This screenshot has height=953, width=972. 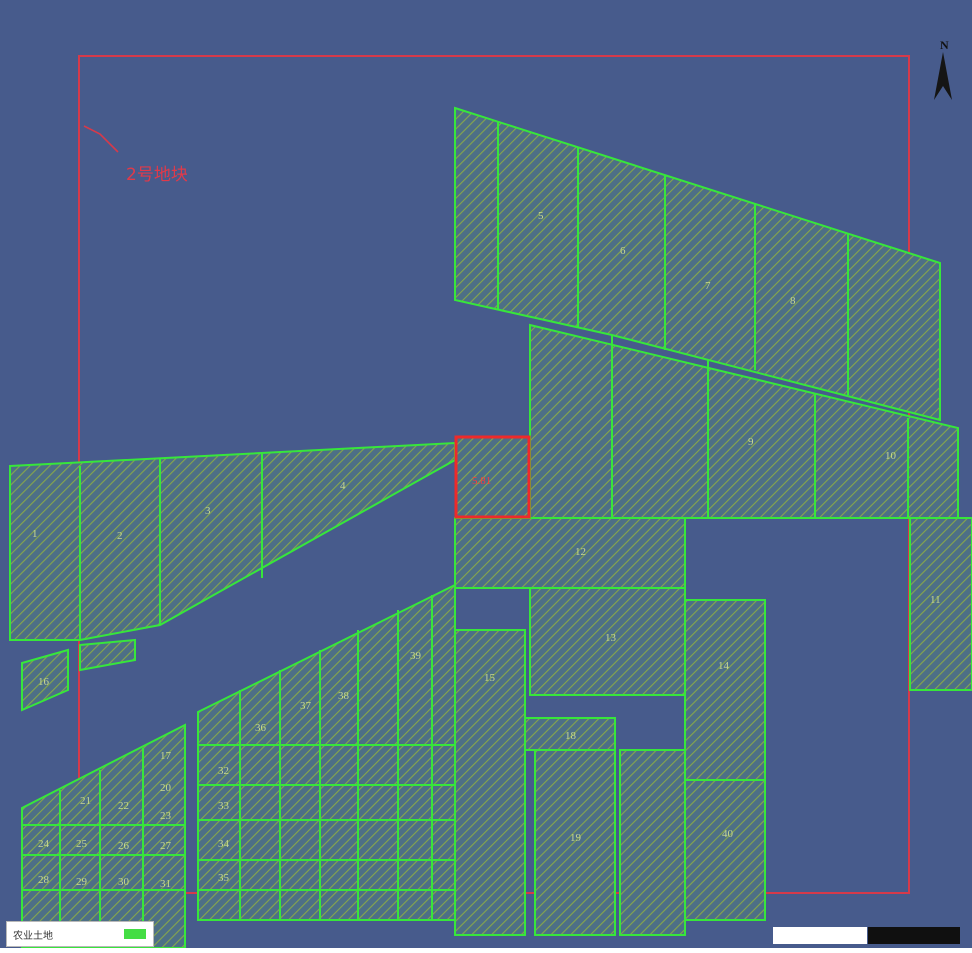 What do you see at coordinates (43, 844) in the screenshot?
I see `parcel-label: 24` at bounding box center [43, 844].